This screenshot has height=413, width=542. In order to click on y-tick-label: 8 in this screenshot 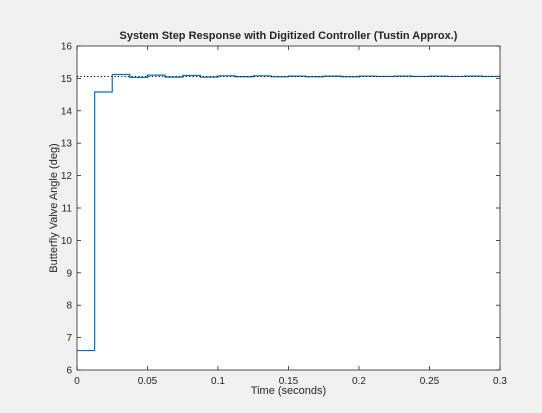, I will do `click(69, 306)`.